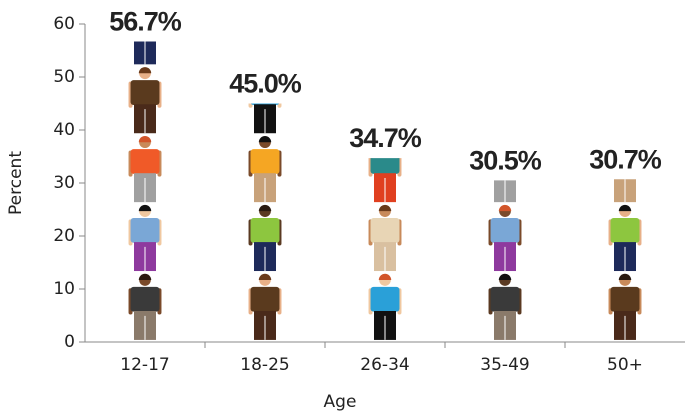  Describe the element at coordinates (64, 236) in the screenshot. I see `y-tick-label: 20` at that location.